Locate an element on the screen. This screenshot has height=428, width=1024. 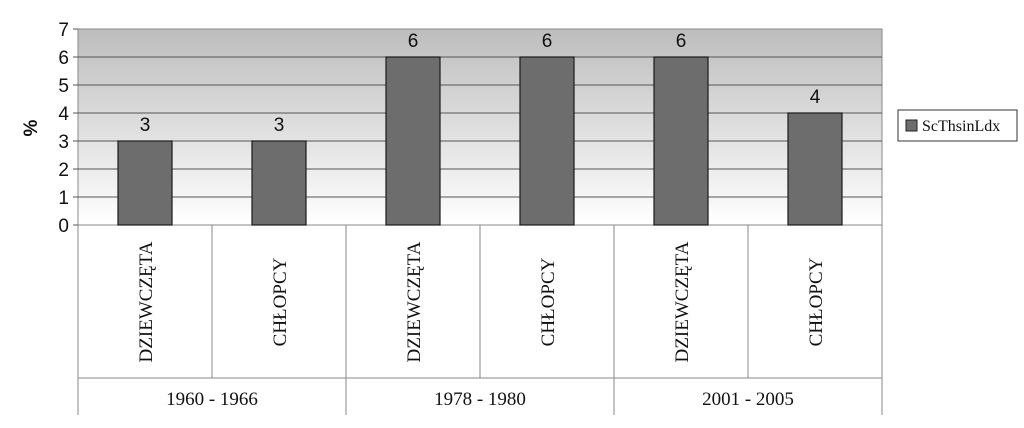
y-tick-label: 6 is located at coordinates (63, 58).